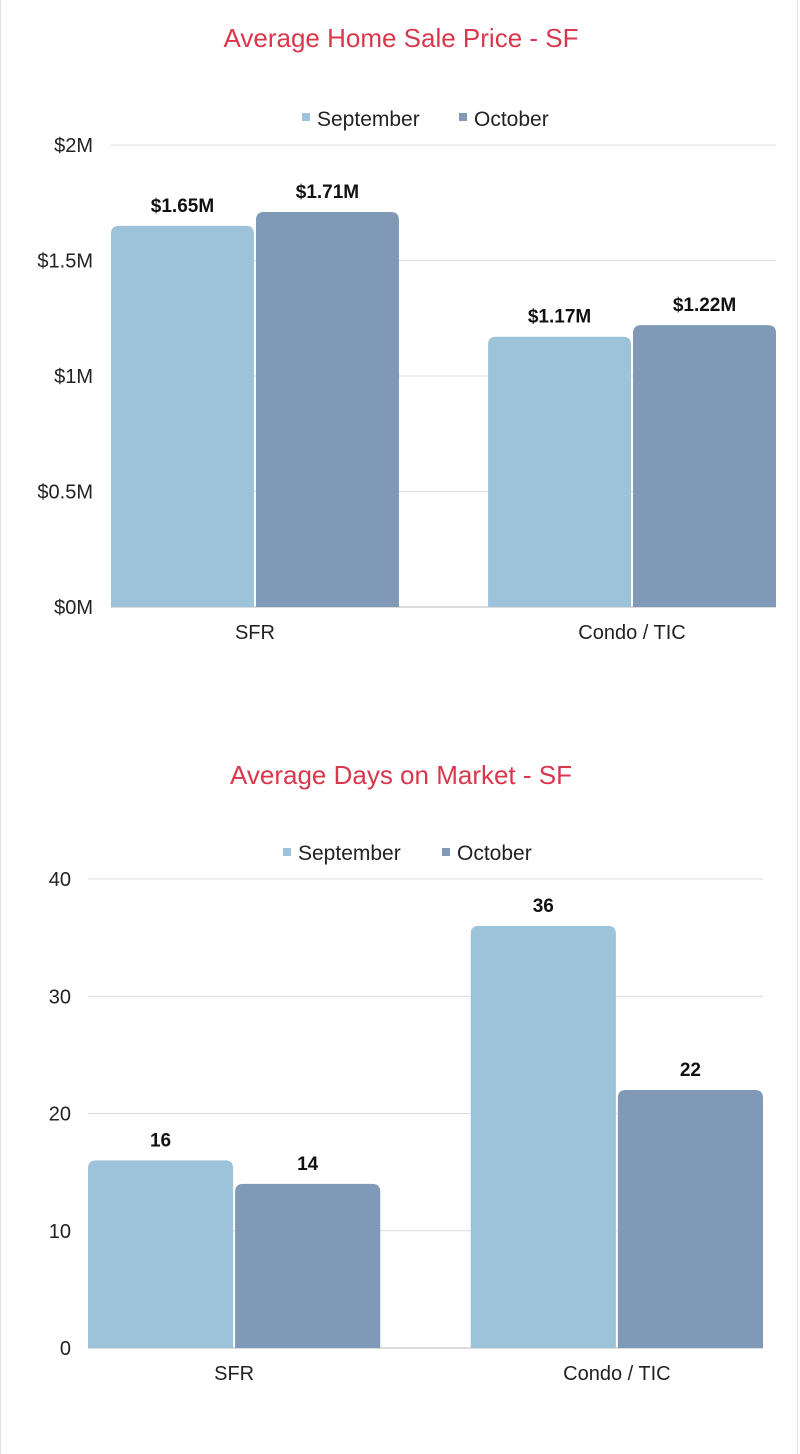 The height and width of the screenshot is (1454, 800). Describe the element at coordinates (182, 206) in the screenshot. I see `data-label: $1.65M` at that location.